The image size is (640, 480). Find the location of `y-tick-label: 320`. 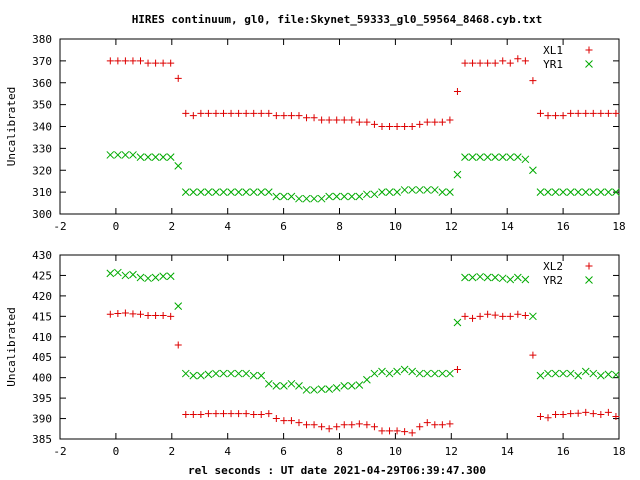

y-tick-label: 320 is located at coordinates (42, 170).